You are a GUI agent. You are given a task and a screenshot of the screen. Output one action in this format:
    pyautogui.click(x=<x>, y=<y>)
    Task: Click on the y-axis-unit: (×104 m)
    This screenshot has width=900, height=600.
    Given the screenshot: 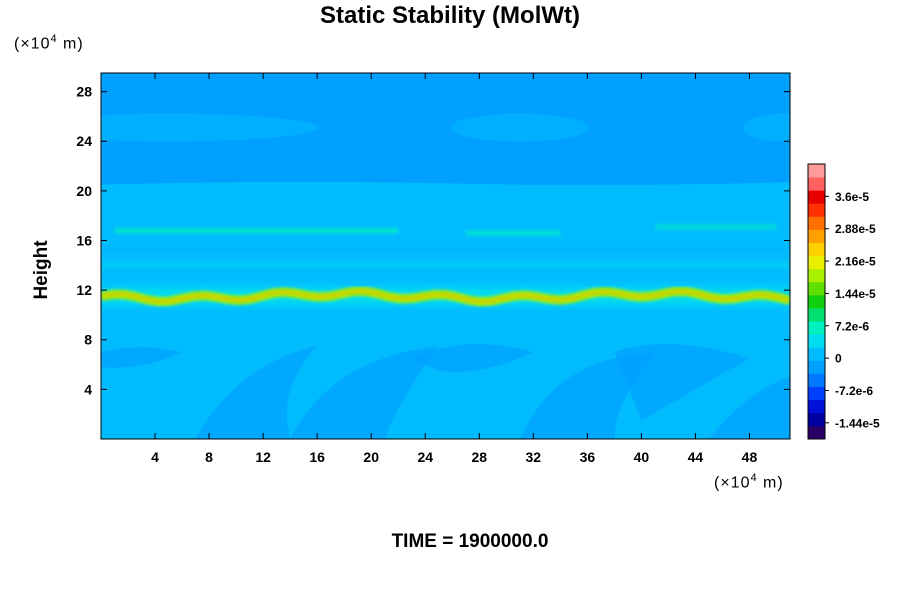 What is the action you would take?
    pyautogui.click(x=49, y=43)
    